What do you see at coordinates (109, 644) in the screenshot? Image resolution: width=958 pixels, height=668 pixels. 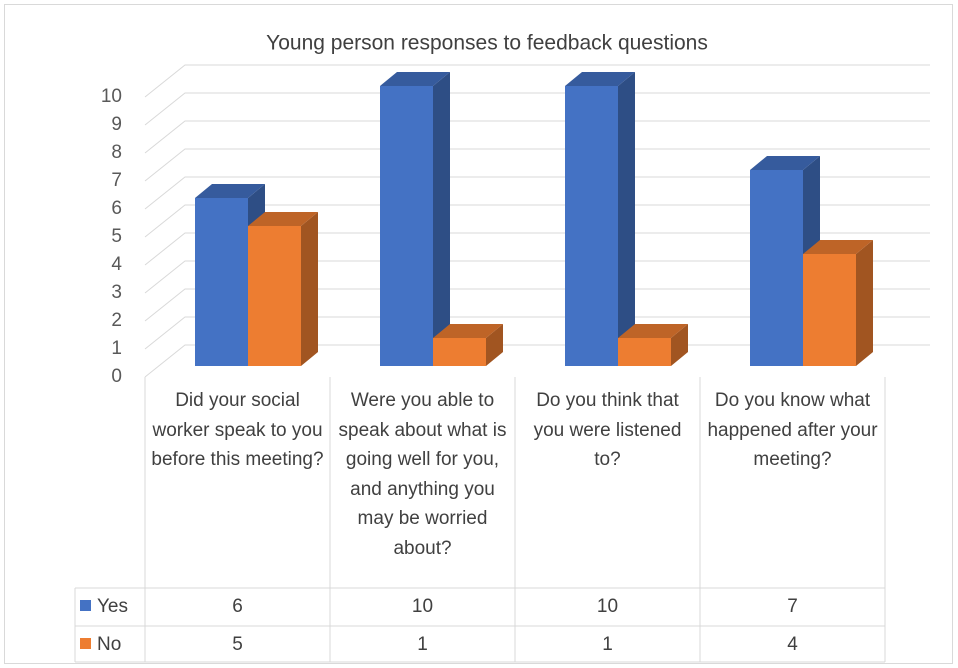 I see `legend-label: No` at bounding box center [109, 644].